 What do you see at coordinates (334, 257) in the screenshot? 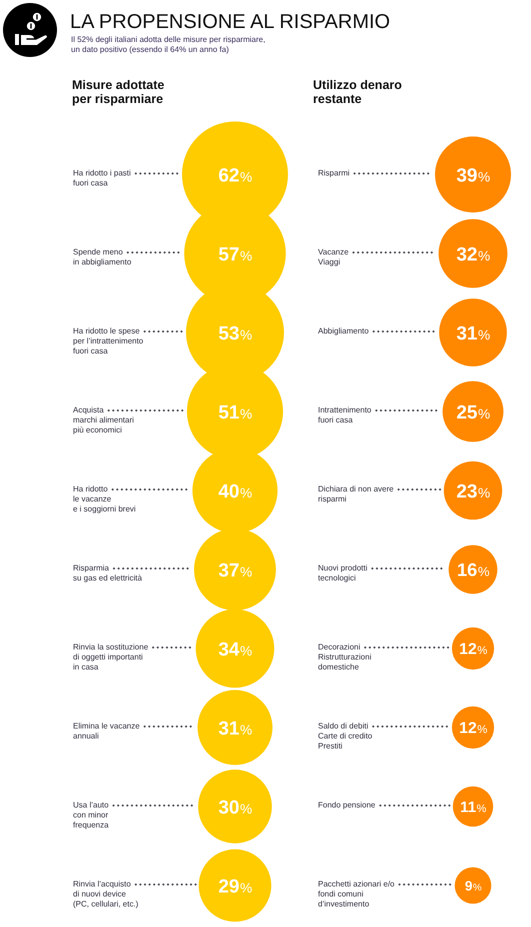
I see `category-label: Vacanze Viaggi` at bounding box center [334, 257].